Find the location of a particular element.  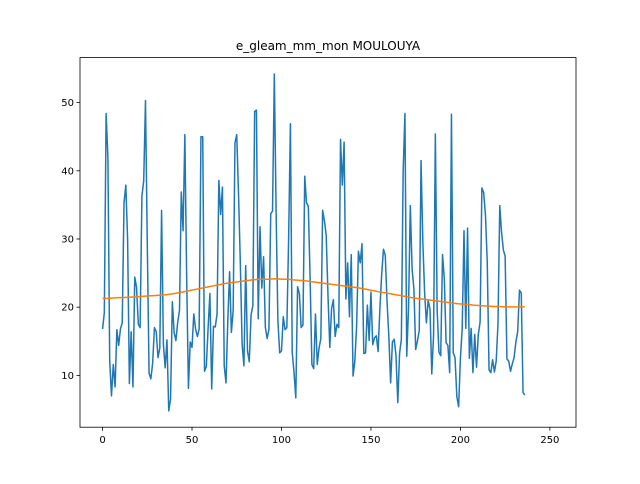

chart-title: e_gleam_mm_mon MOULOUYA is located at coordinates (328, 46).